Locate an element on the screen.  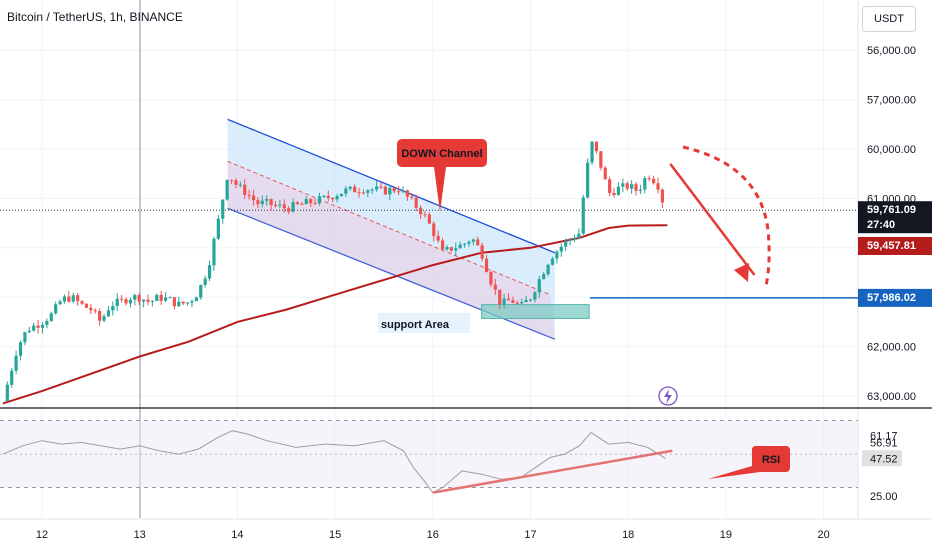
support-area-box is located at coordinates (535, 311).